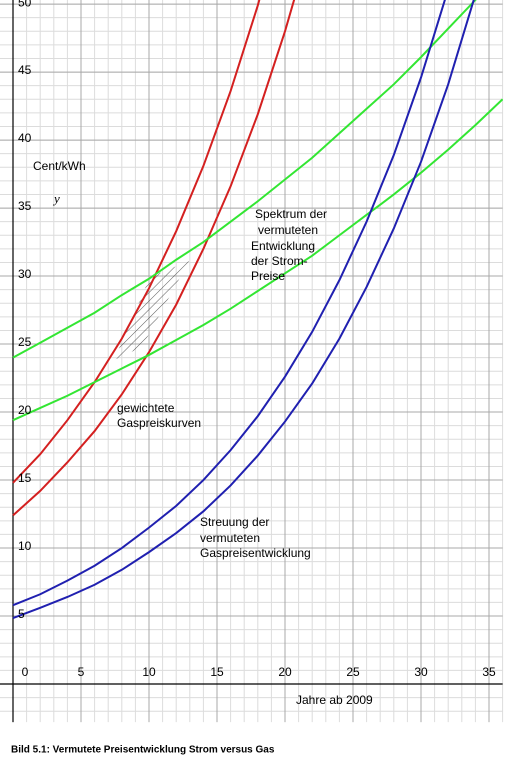 The width and height of the screenshot is (507, 758). Describe the element at coordinates (283, 246) in the screenshot. I see `annotation: Entwicklung` at that location.